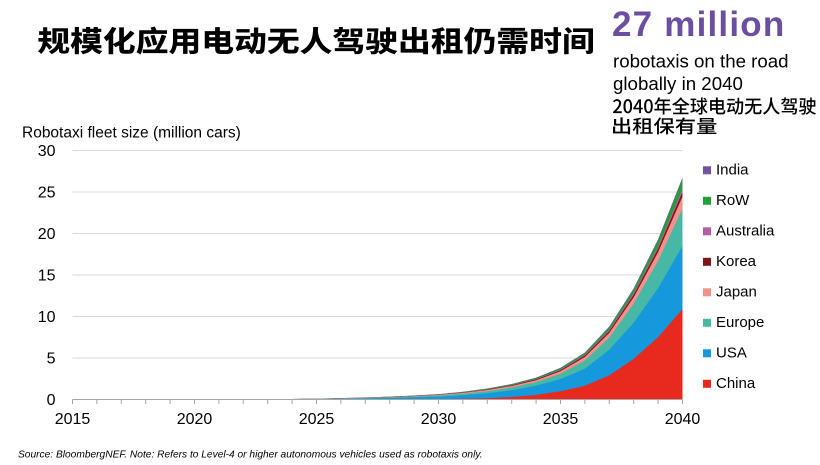 This screenshot has width=820, height=465. Describe the element at coordinates (732, 170) in the screenshot. I see `svg-text: India` at that location.